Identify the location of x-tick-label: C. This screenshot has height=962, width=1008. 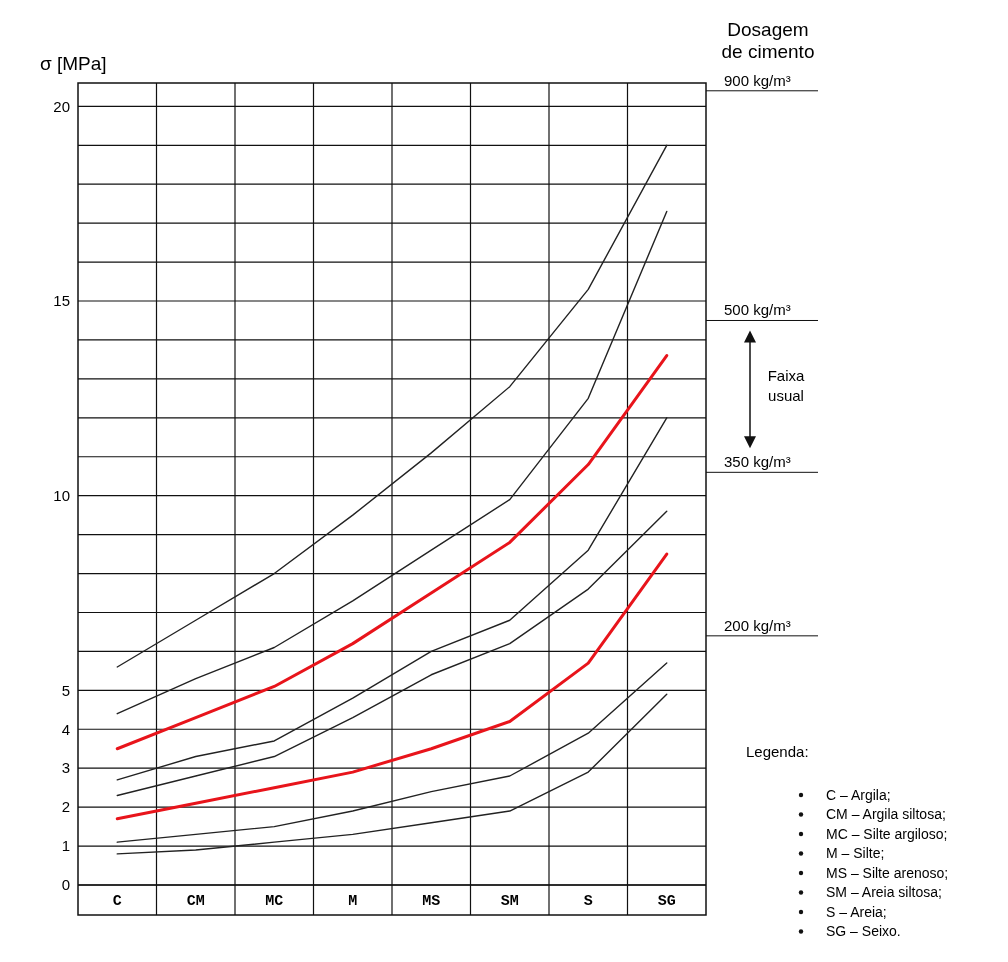
(117, 902).